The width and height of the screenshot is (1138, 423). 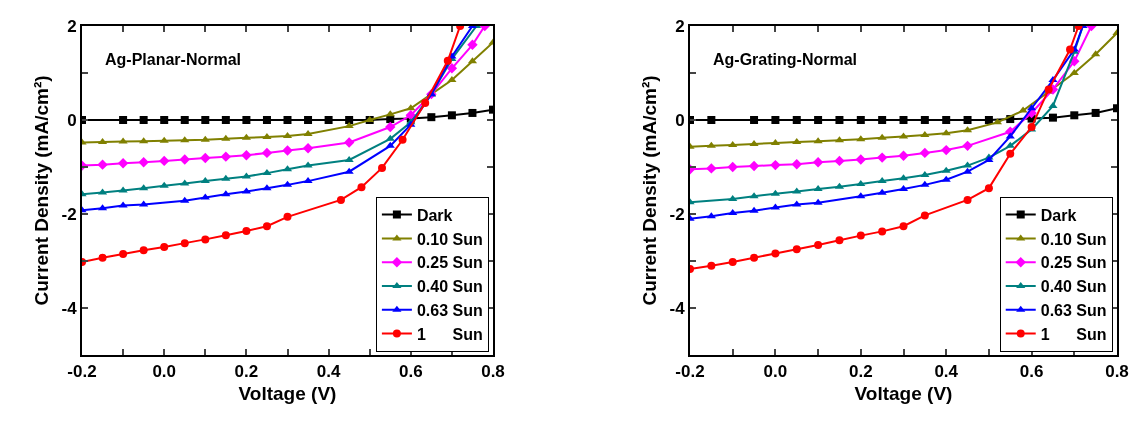 I want to click on text: Ag-Grating-Normal, so click(x=785, y=59).